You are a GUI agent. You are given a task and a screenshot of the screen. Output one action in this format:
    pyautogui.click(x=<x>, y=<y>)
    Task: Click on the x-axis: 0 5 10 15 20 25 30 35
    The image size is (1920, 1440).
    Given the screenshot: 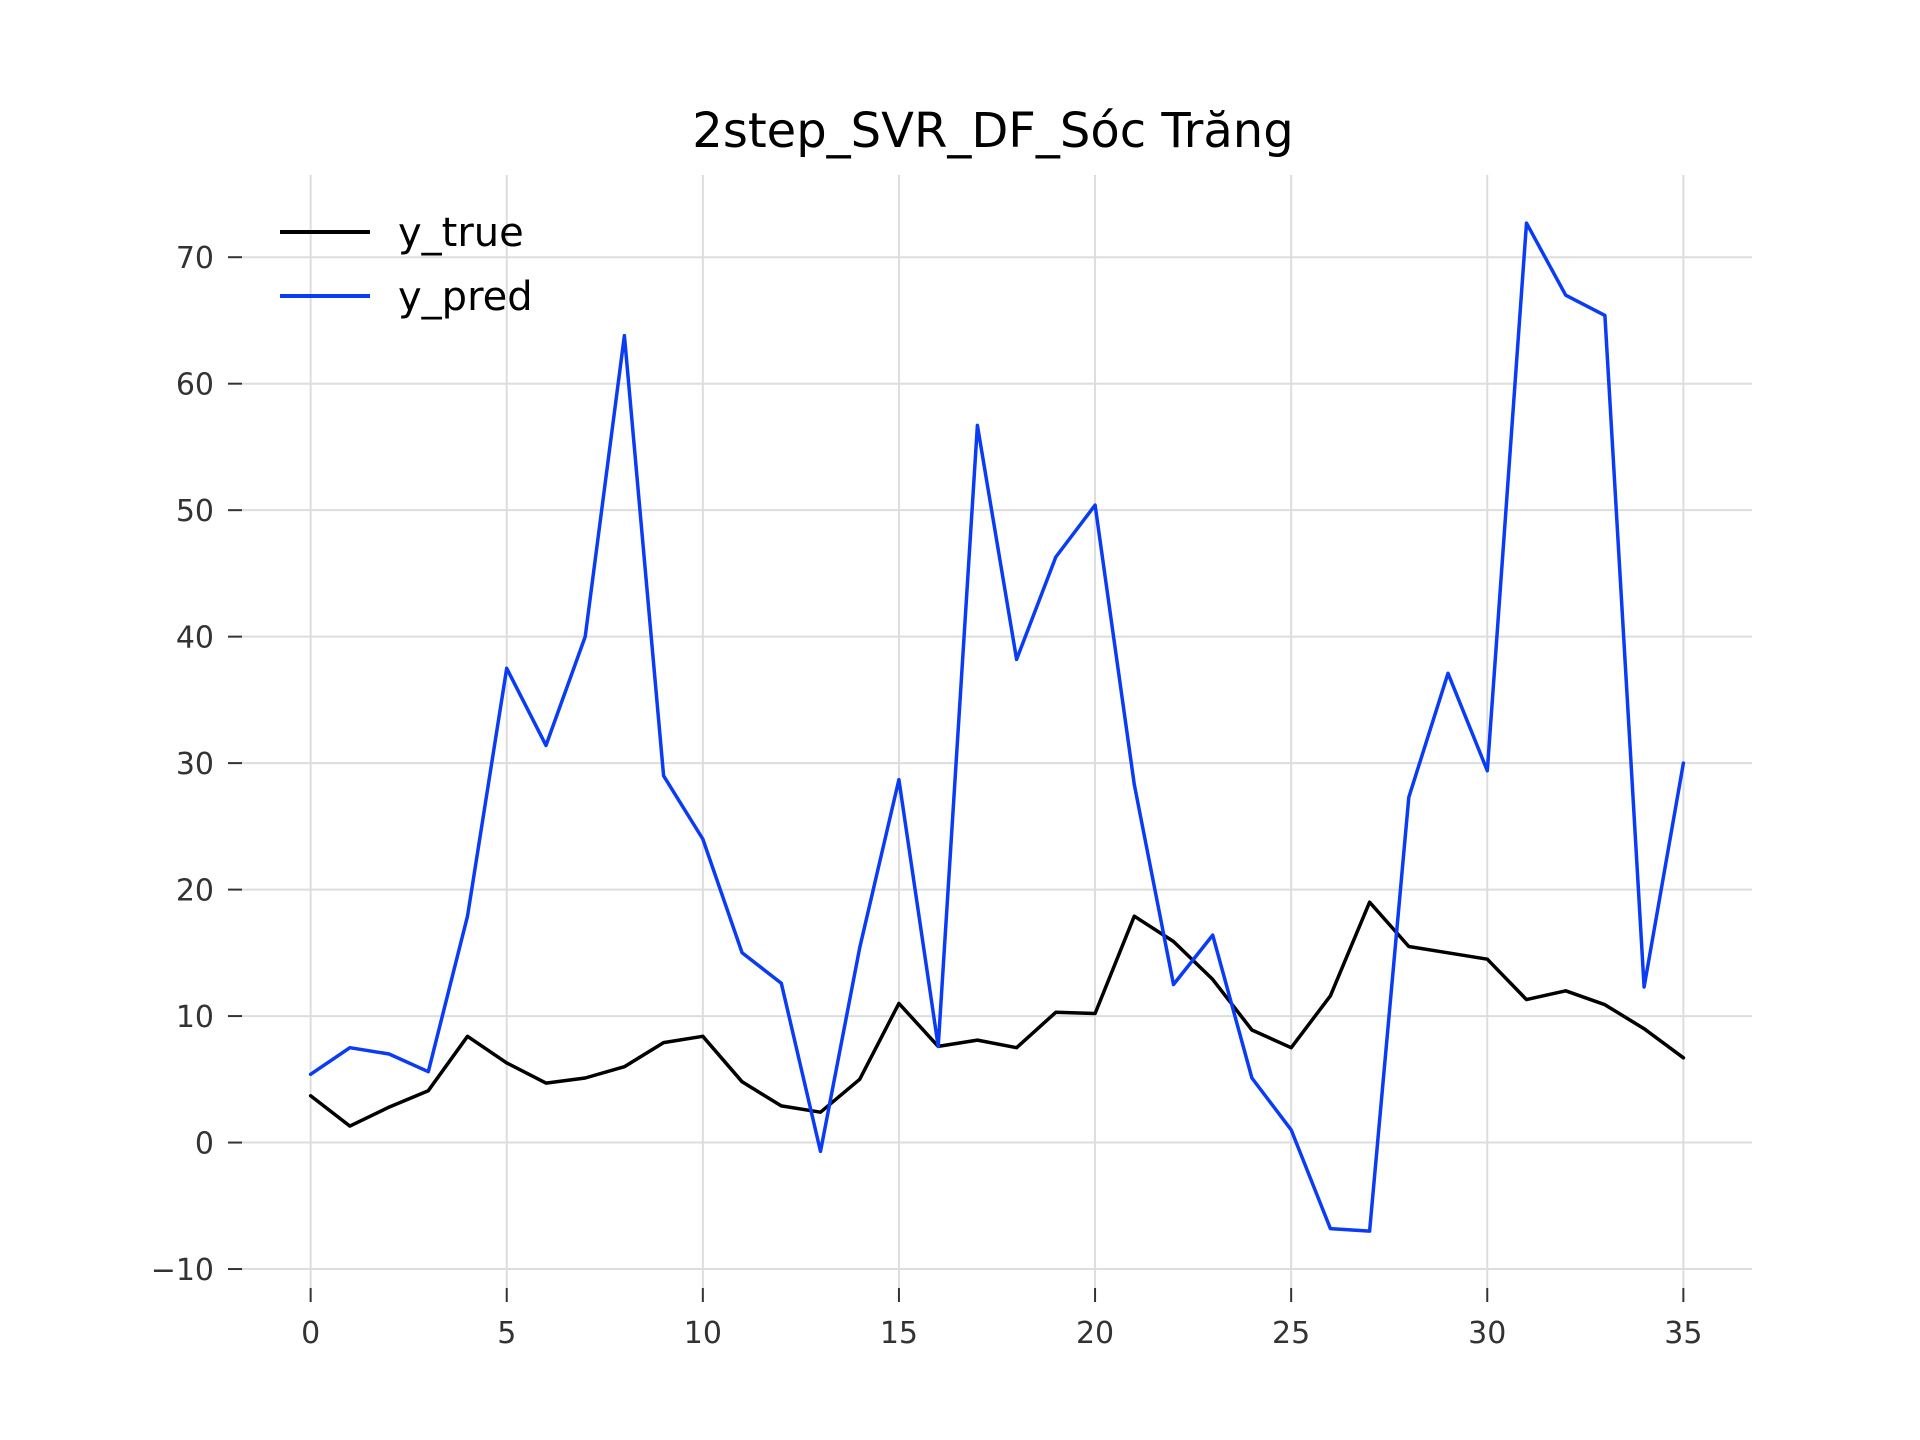 What is the action you would take?
    pyautogui.click(x=1001, y=1319)
    